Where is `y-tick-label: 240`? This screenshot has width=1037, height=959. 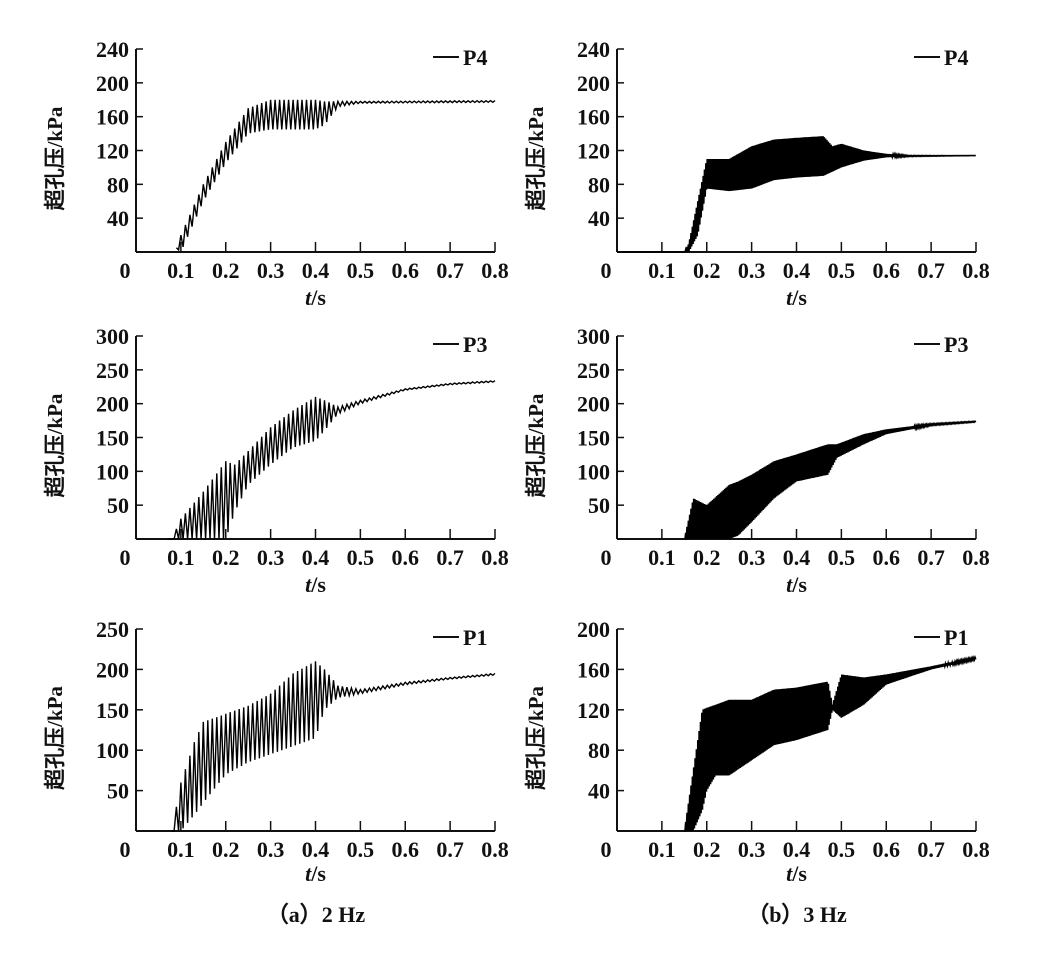 y-tick-label: 240 is located at coordinates (112, 49).